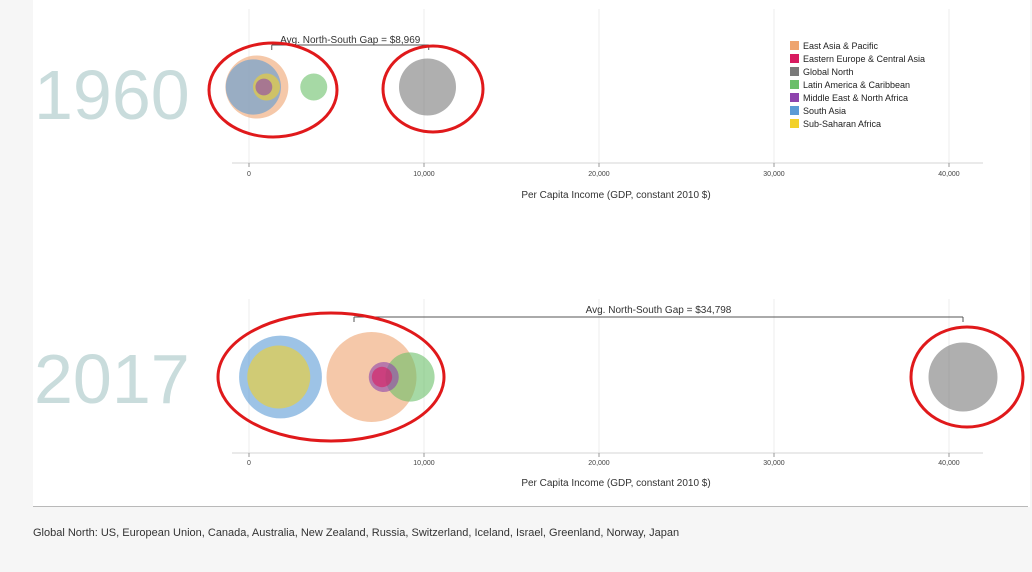  What do you see at coordinates (824, 111) in the screenshot?
I see `legend-label: South Asia` at bounding box center [824, 111].